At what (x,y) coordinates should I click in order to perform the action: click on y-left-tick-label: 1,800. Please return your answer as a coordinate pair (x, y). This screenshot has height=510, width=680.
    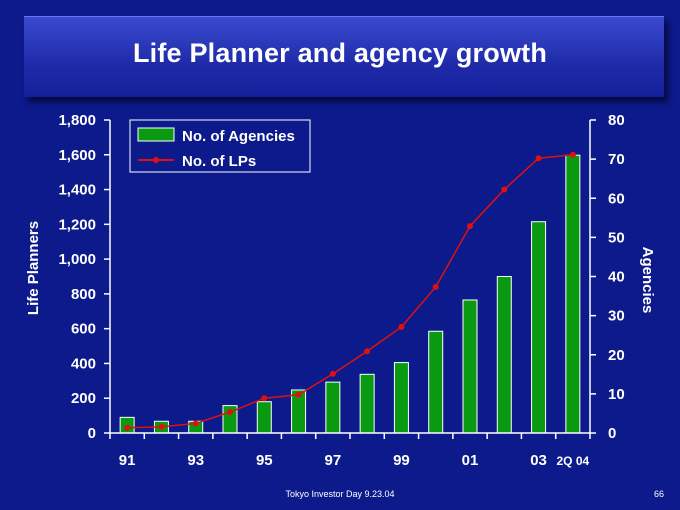
    Looking at the image, I should click on (77, 120).